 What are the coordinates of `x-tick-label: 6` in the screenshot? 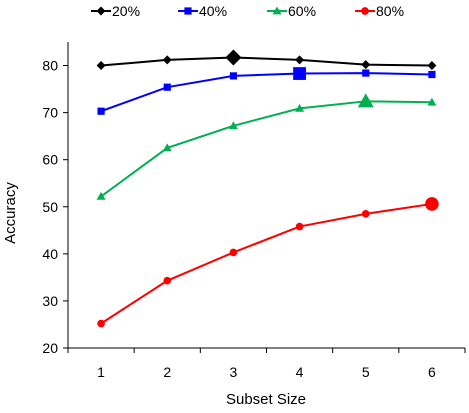 It's located at (432, 372).